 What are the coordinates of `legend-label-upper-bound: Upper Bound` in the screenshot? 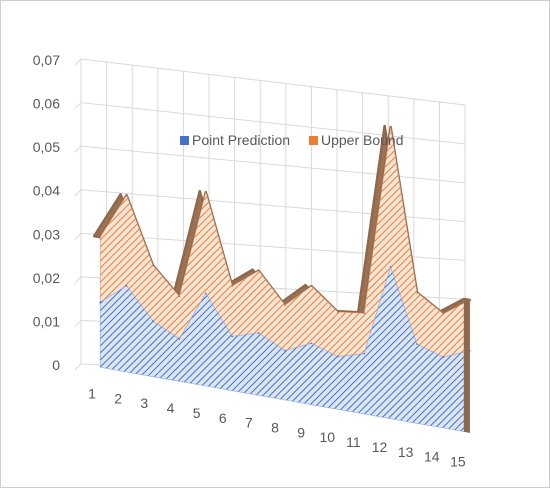 It's located at (362, 140).